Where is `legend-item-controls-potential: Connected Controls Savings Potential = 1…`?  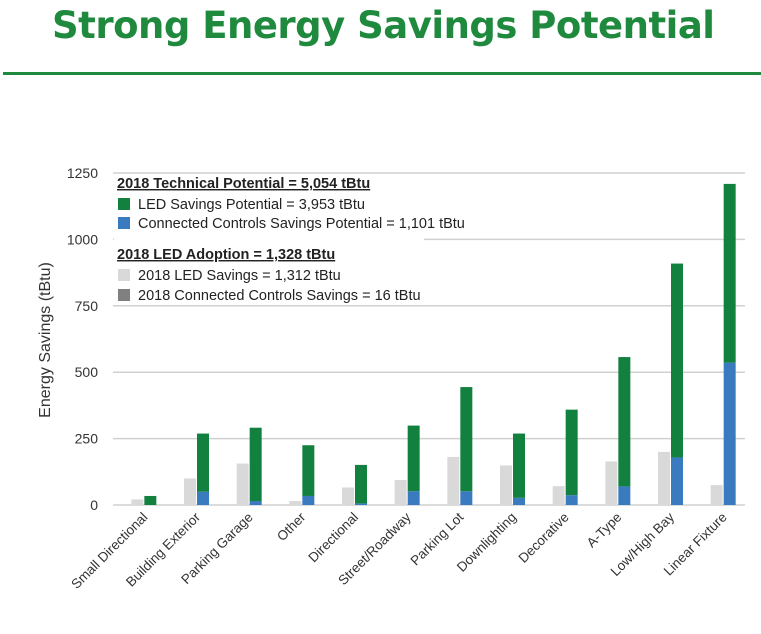 legend-item-controls-potential: Connected Controls Savings Potential = 1… is located at coordinates (301, 224).